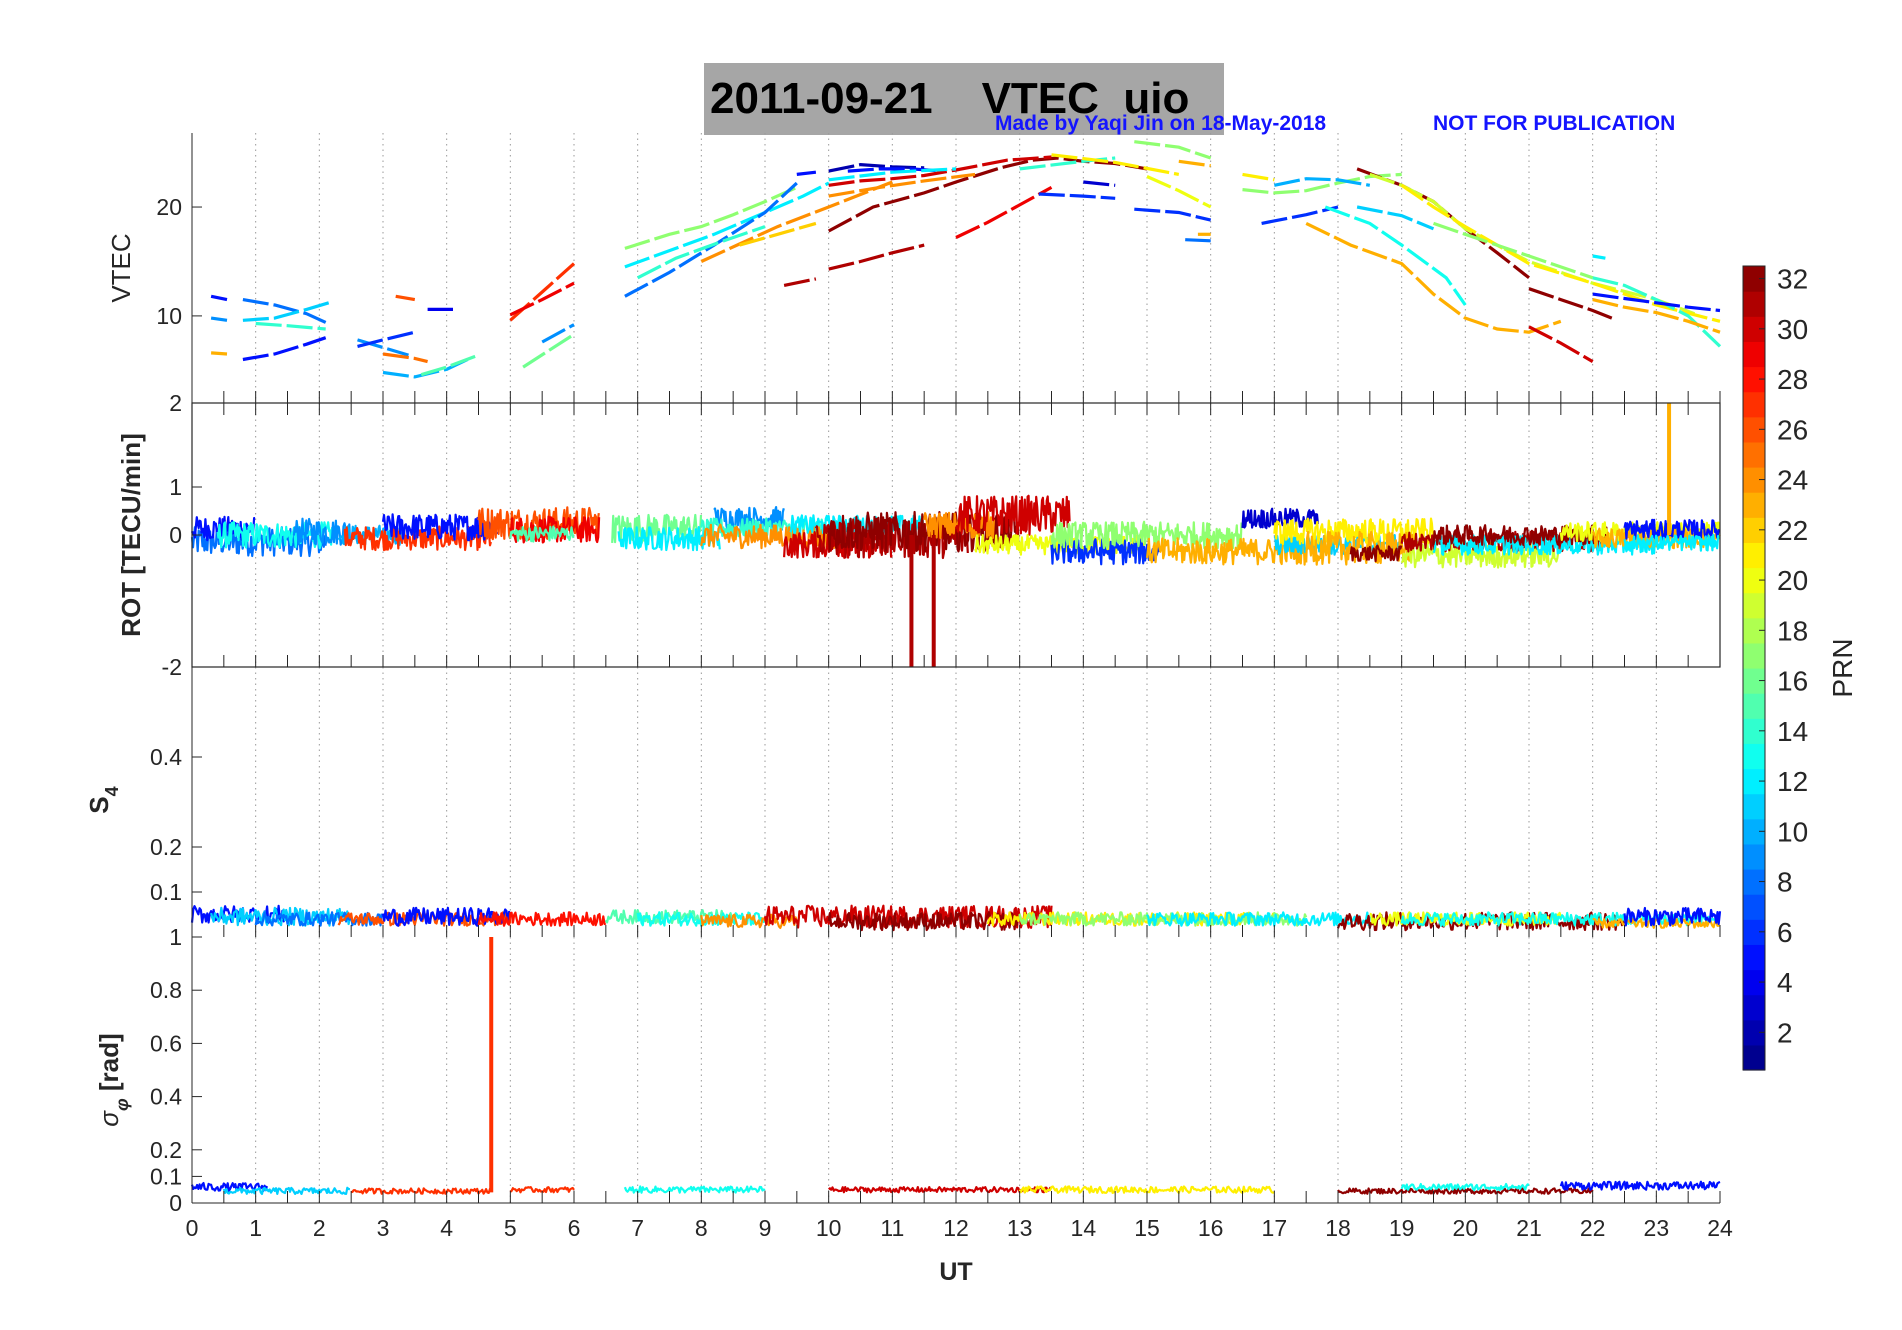 This screenshot has width=1902, height=1330. Describe the element at coordinates (166, 892) in the screenshot. I see `y-tick-label: 0.1` at that location.